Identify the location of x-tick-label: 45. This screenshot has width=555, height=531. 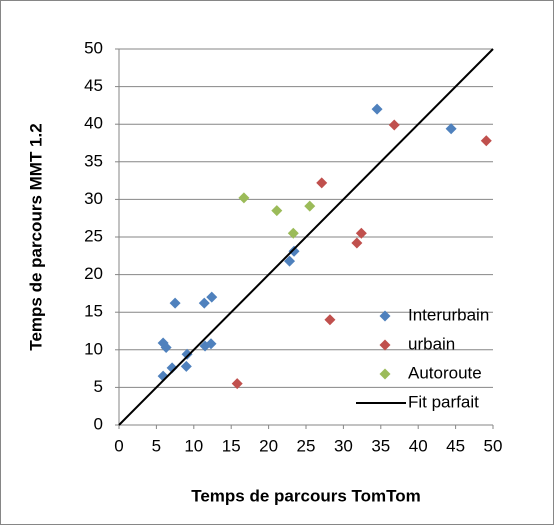
(455, 445).